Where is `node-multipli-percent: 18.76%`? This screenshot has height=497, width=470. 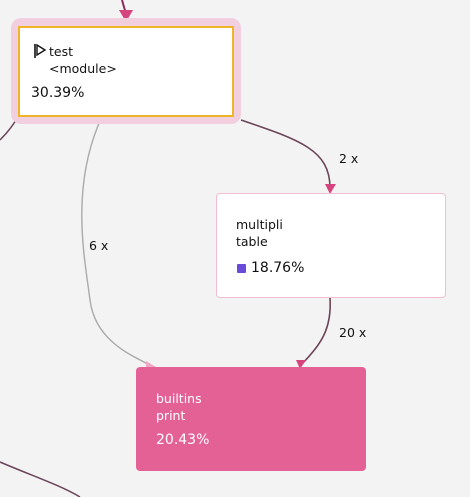
node-multipli-percent: 18.76% is located at coordinates (278, 268).